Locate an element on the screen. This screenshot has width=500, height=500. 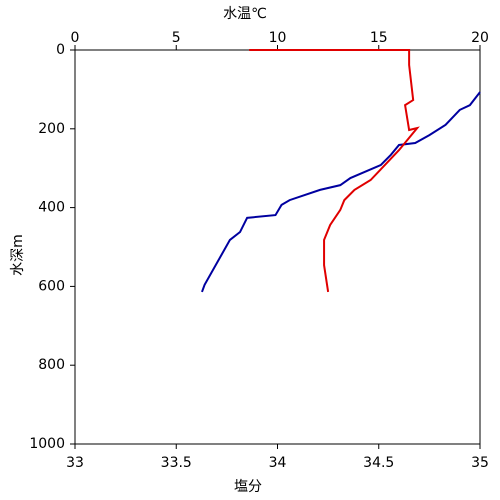
y-tick-label: 600 is located at coordinates (51, 286).